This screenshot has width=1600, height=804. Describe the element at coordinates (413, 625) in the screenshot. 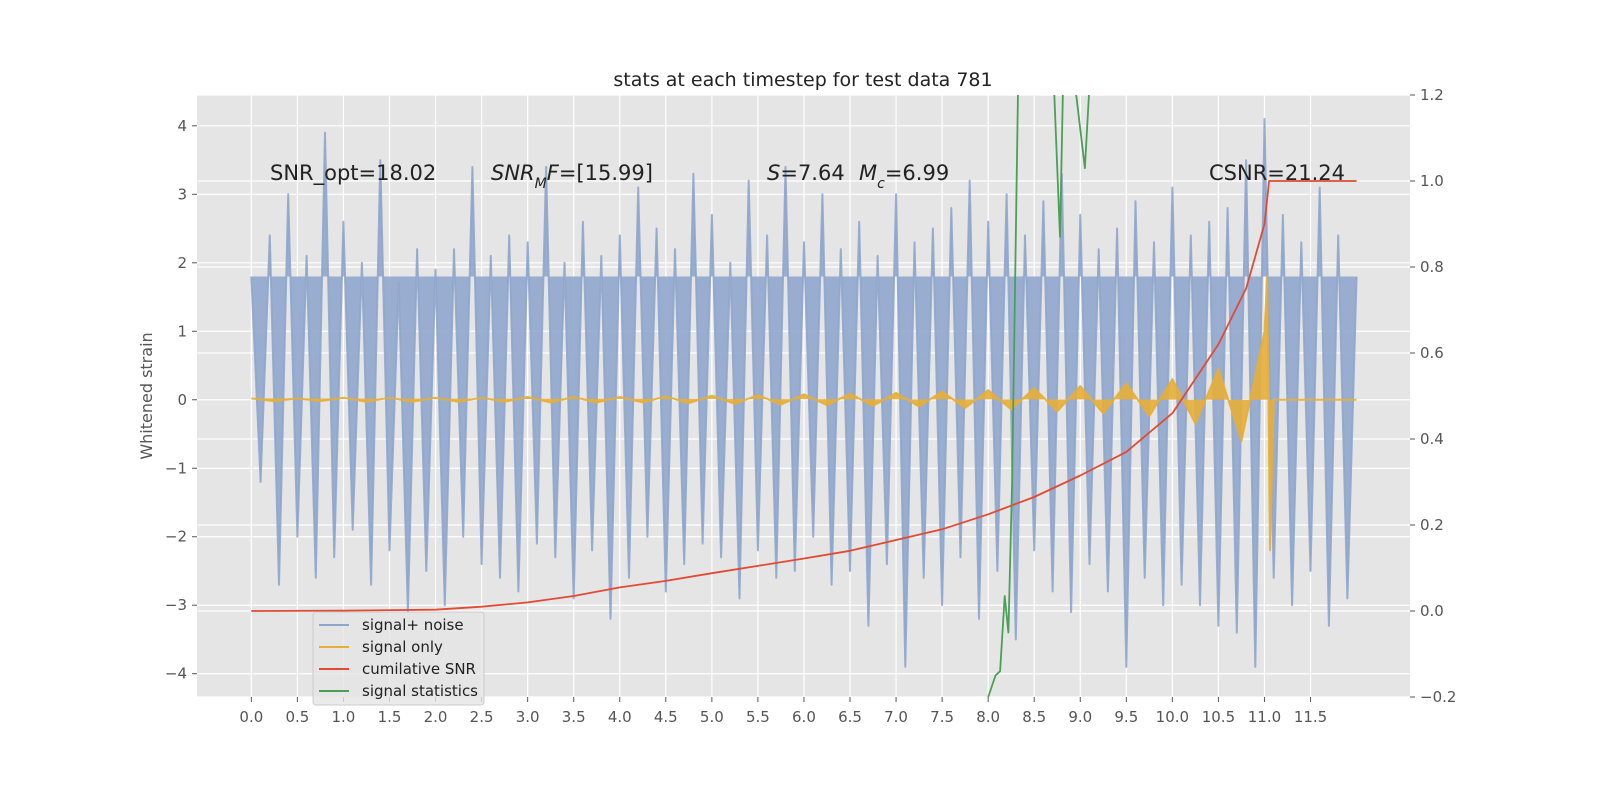

I see `legend-label: signal+ noise` at that location.